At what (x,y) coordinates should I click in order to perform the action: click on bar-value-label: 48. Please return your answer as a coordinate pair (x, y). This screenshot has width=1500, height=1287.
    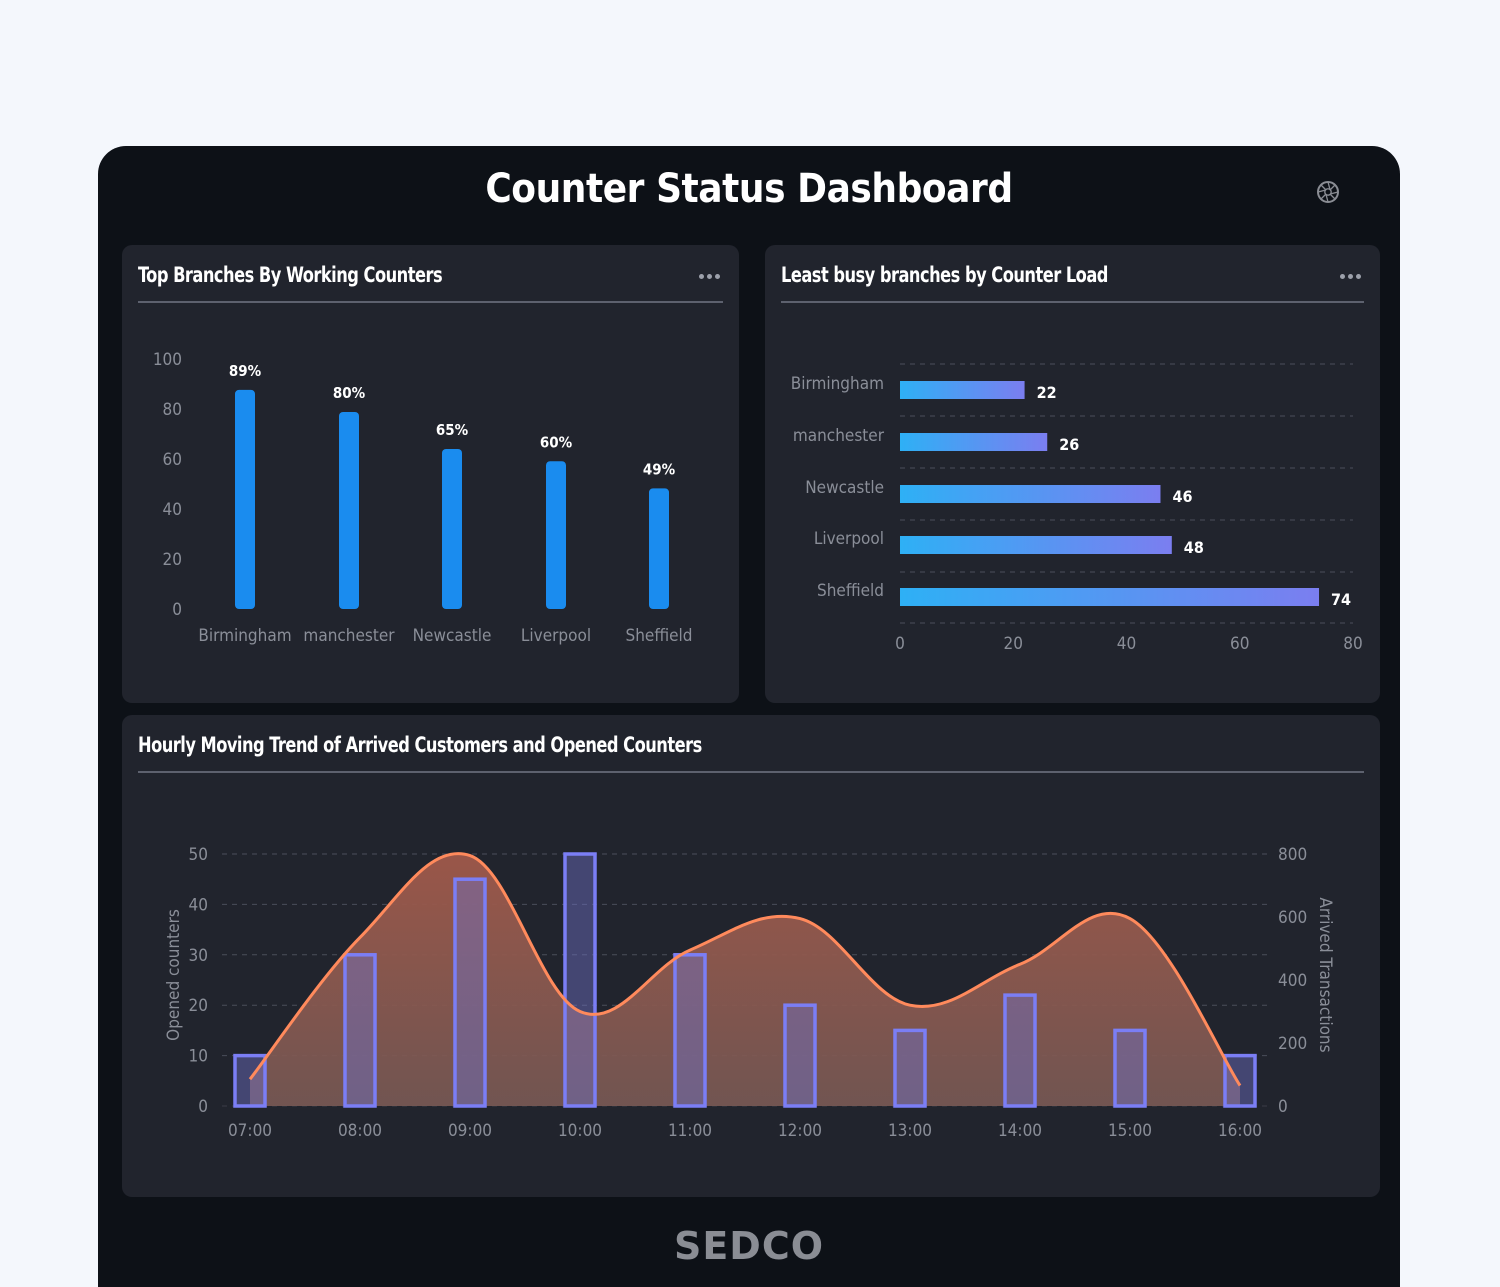
    Looking at the image, I should click on (1194, 547).